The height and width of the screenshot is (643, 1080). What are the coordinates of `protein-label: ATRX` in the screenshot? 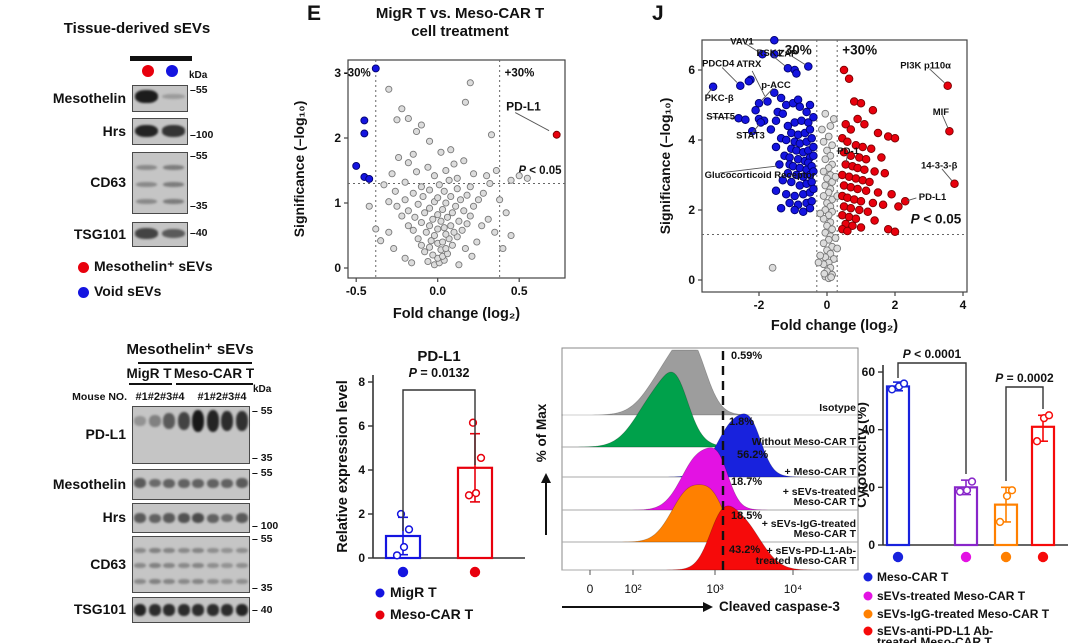 It's located at (749, 64).